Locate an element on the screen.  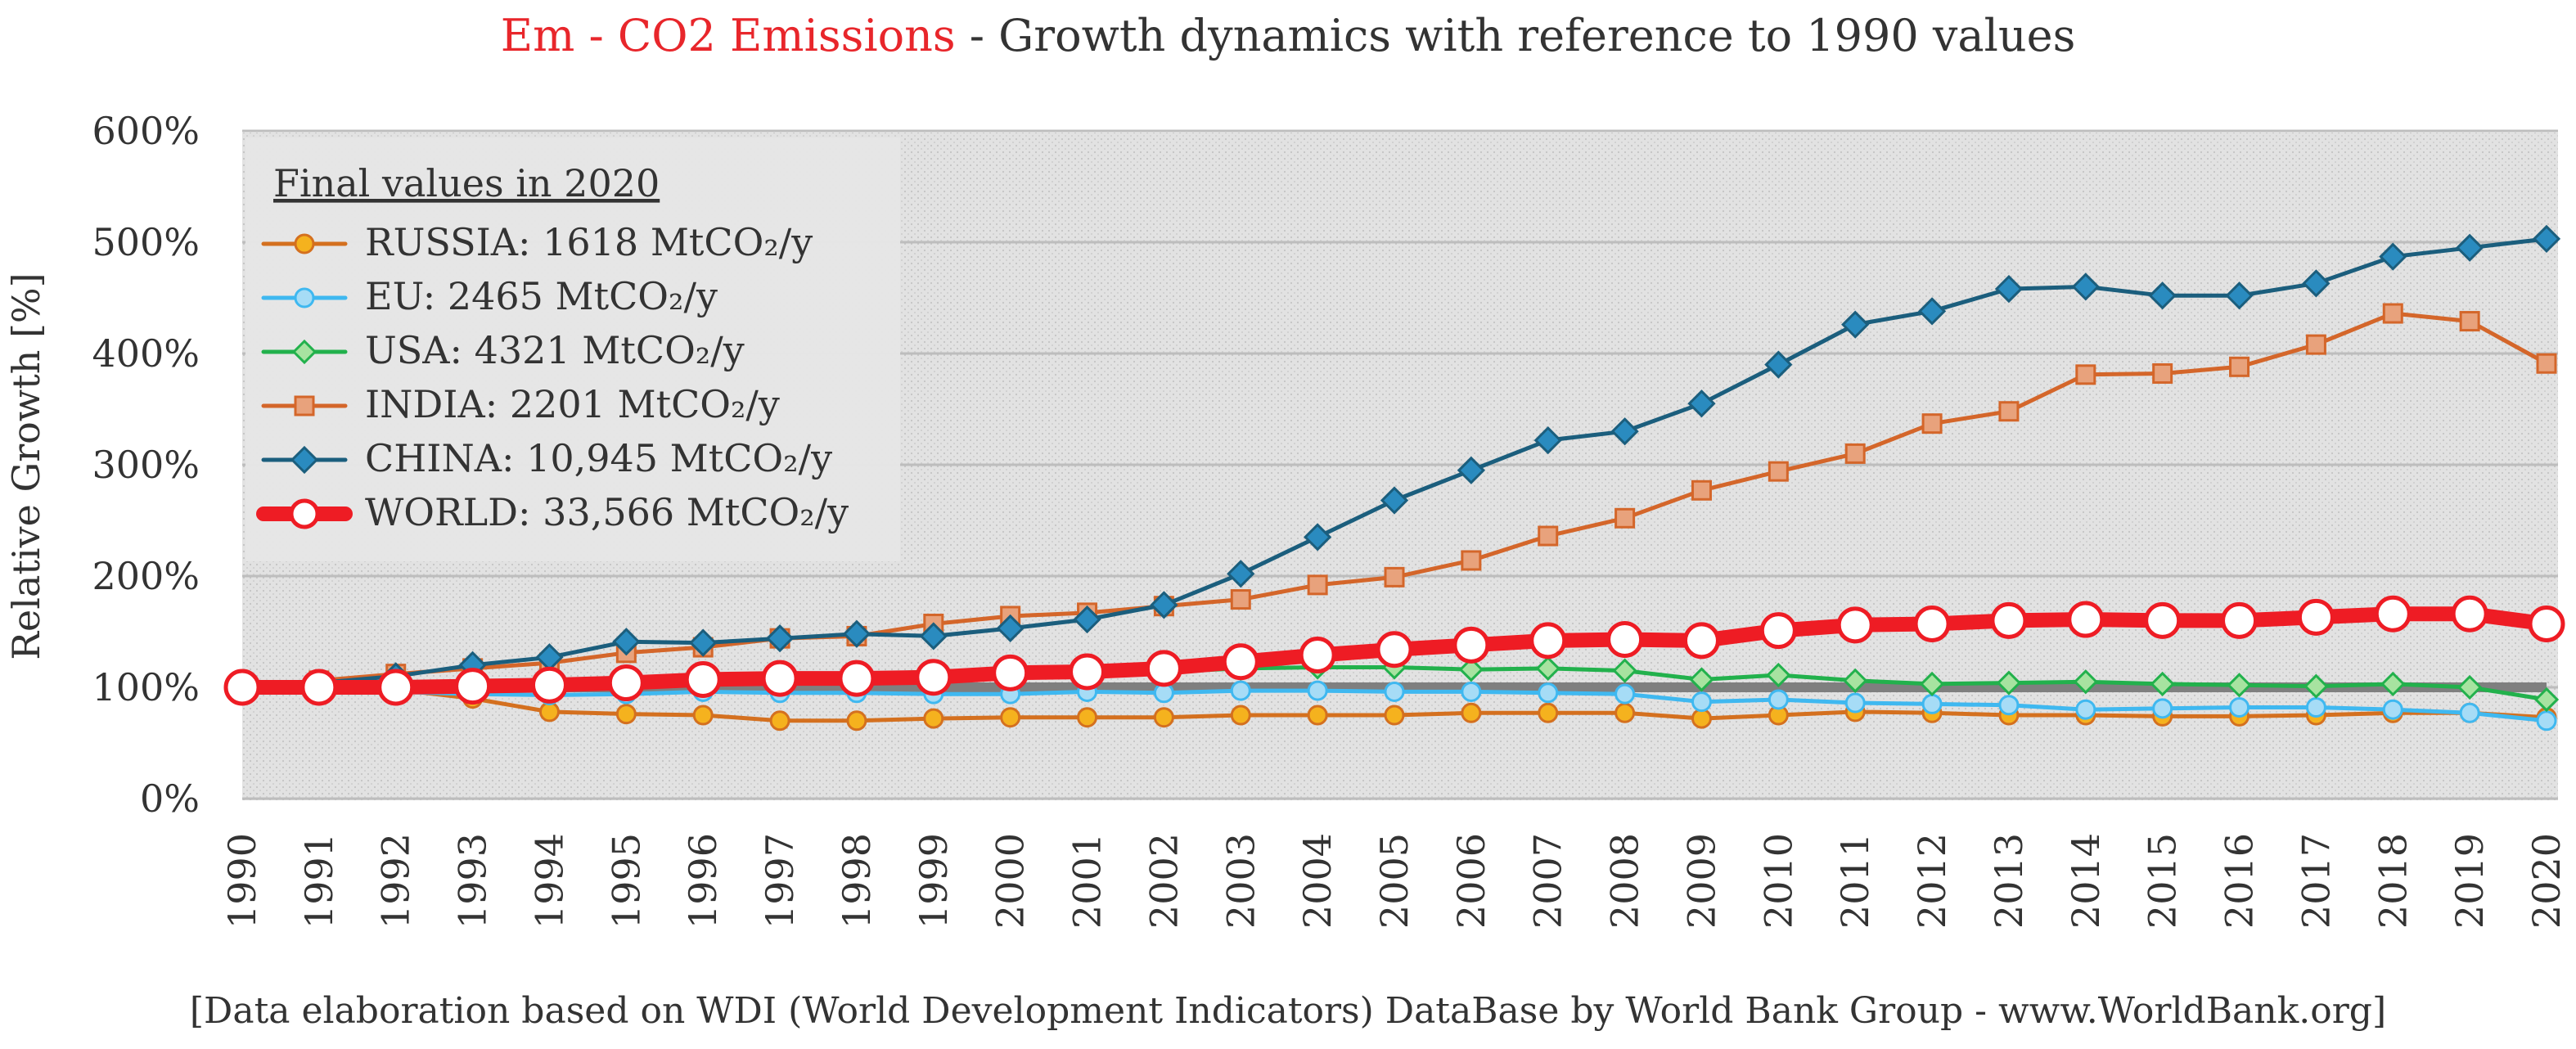
y-tick-label: 200% is located at coordinates (146, 576).